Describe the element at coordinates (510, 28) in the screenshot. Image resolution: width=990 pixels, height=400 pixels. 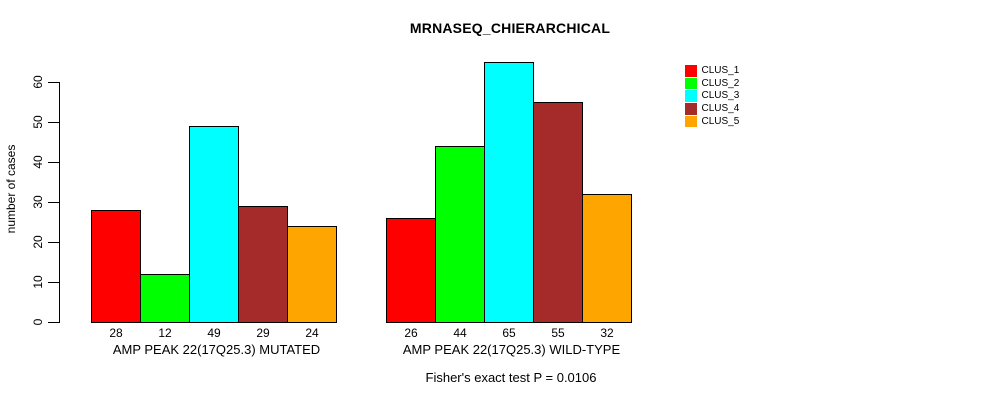
I see `chart-title: MRNASEQ_CHIERARCHICAL` at that location.